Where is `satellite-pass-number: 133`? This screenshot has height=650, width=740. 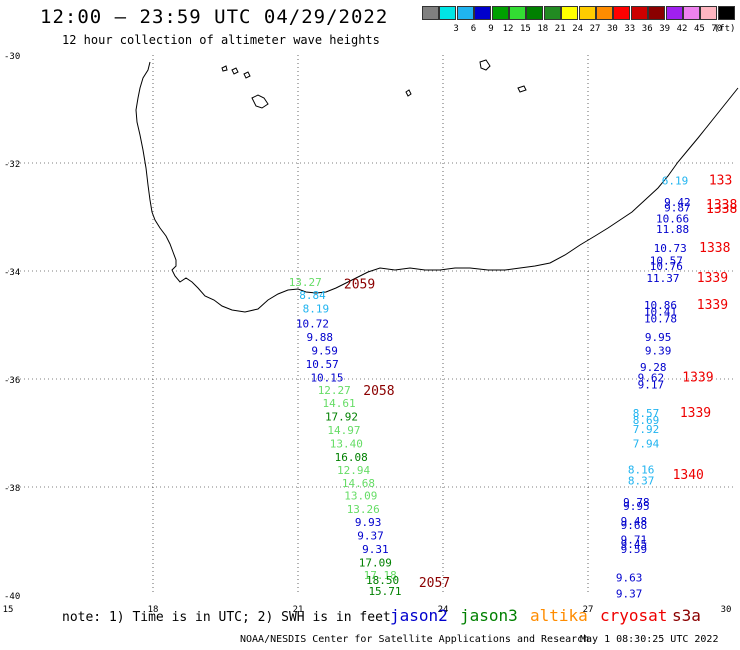 satellite-pass-number: 133 is located at coordinates (720, 181).